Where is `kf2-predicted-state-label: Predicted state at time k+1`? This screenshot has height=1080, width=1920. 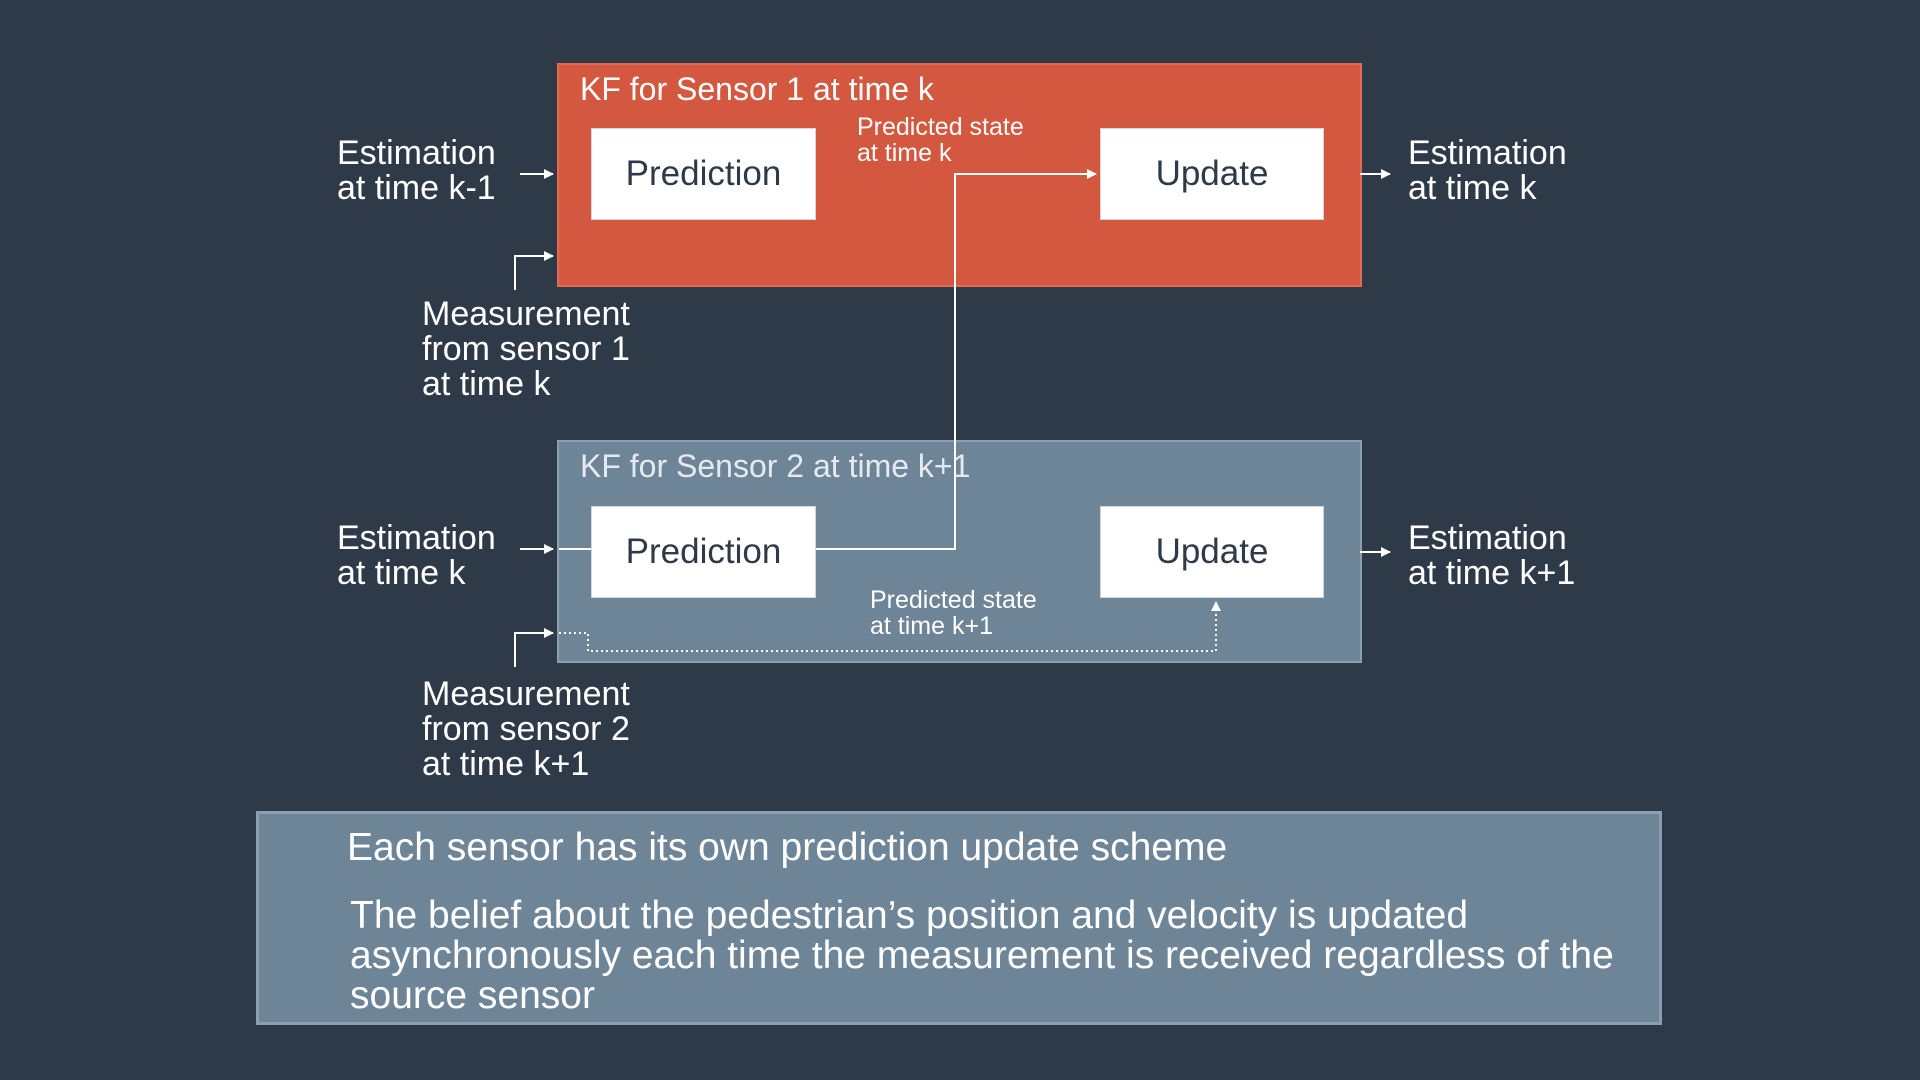
kf2-predicted-state-label: Predicted state at time k+1 is located at coordinates (953, 613).